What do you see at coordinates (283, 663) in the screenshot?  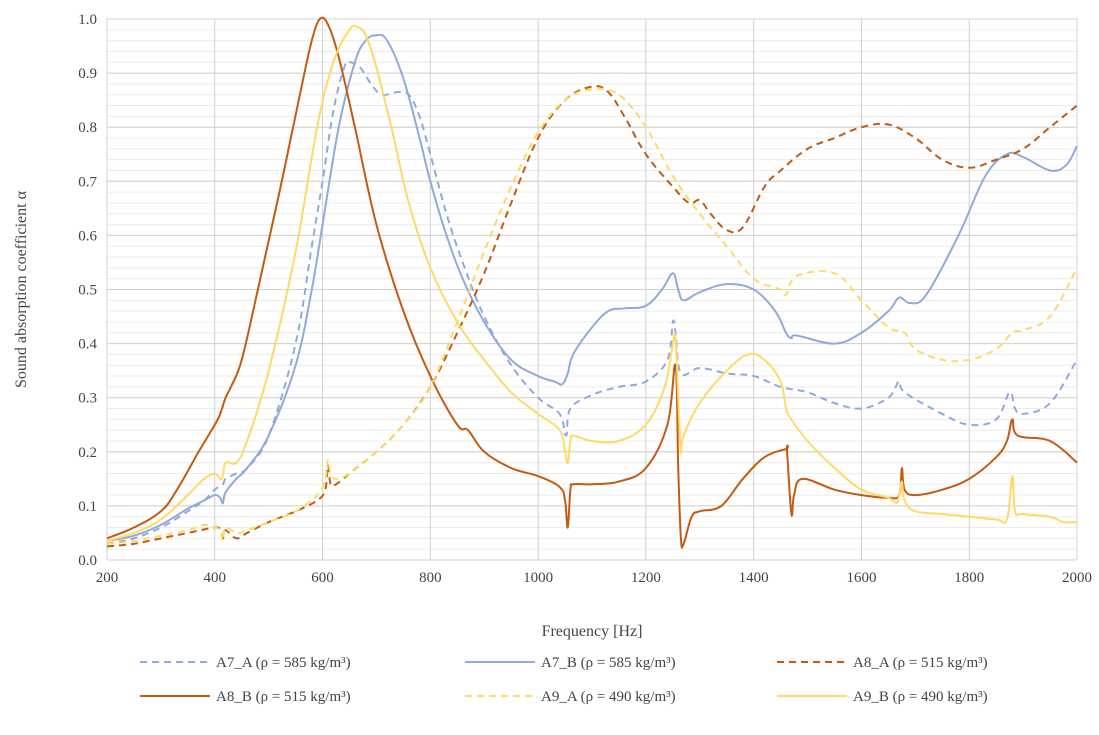 I see `legend-label-a7-a: A7_A (ρ = 585 kg/m³)` at bounding box center [283, 663].